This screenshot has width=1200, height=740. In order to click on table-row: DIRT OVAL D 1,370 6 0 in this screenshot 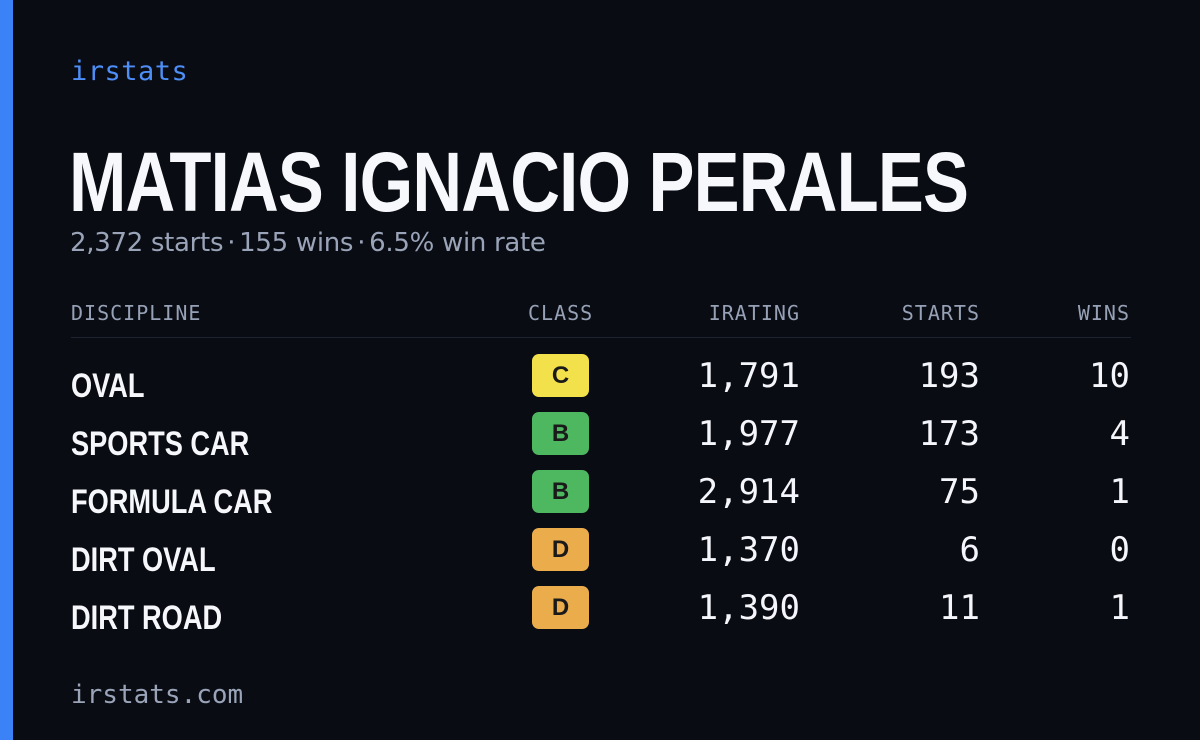, I will do `click(600, 557)`.